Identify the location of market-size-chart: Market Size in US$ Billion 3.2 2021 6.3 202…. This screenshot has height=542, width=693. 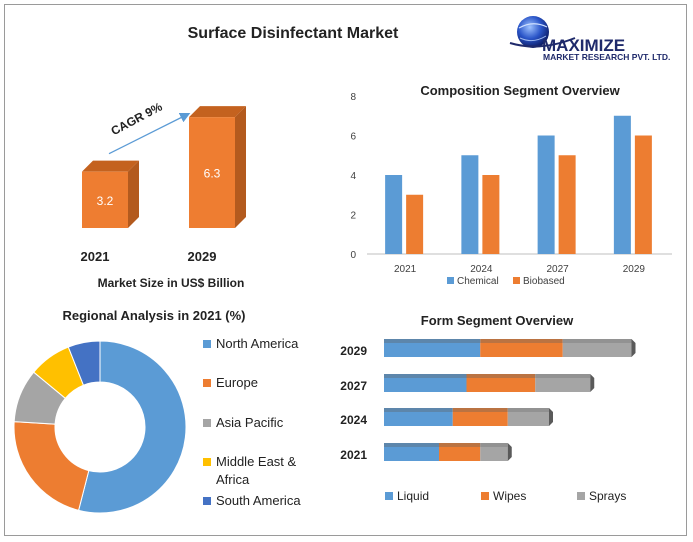
(163, 194).